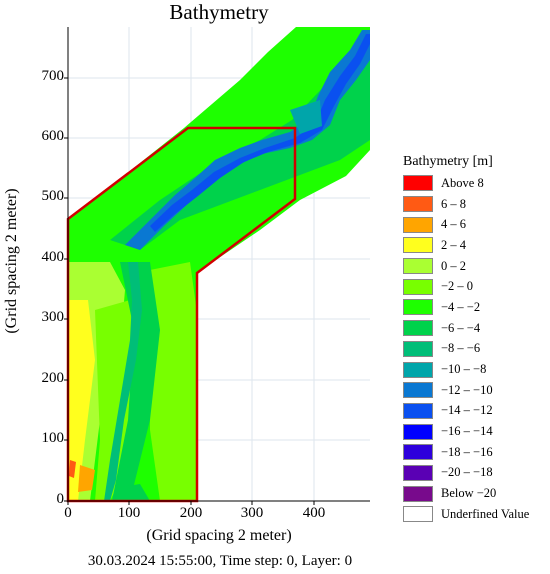  Describe the element at coordinates (461, 348) in the screenshot. I see `legend-label: −8 – −6` at that location.